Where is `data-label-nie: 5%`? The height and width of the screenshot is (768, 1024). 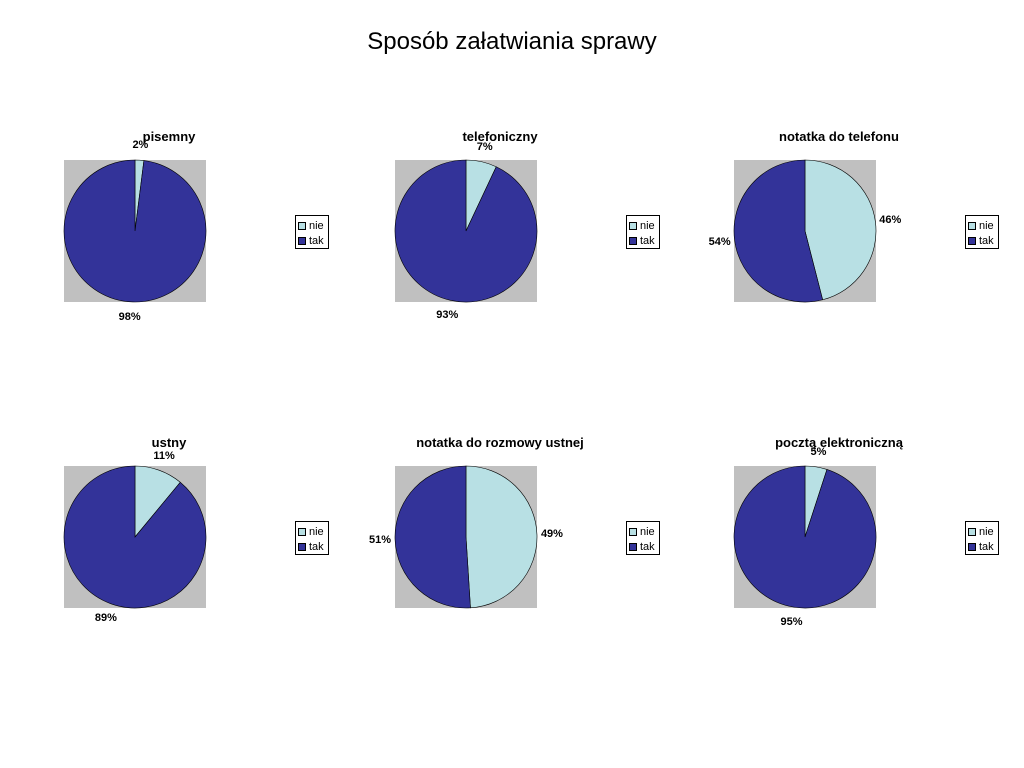 data-label-nie: 5% is located at coordinates (818, 452).